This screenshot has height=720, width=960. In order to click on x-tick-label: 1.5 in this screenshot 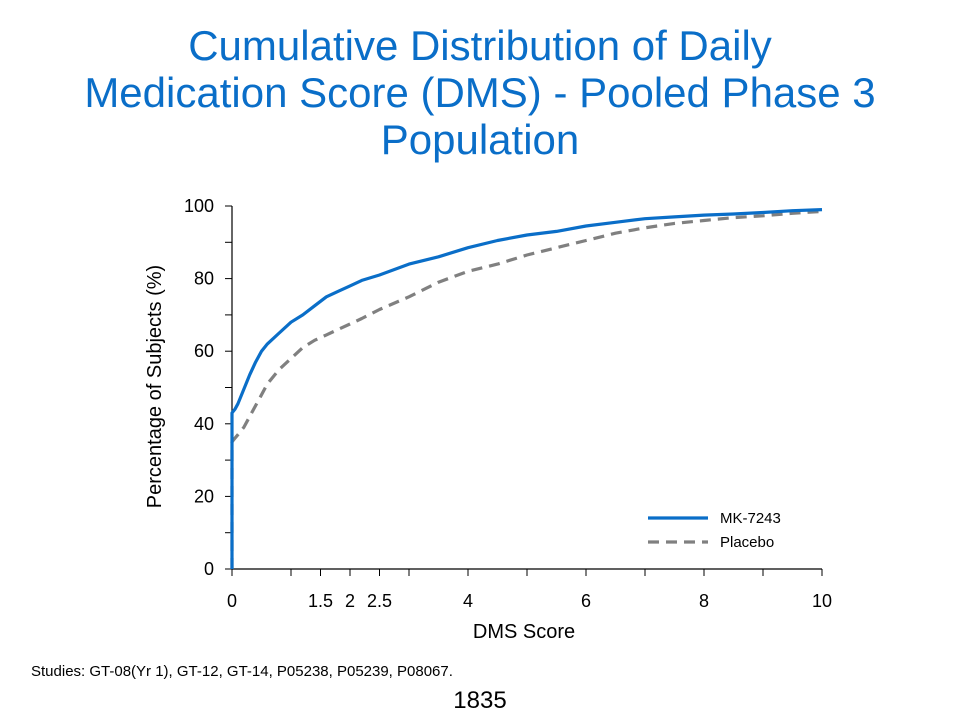, I will do `click(320, 601)`.